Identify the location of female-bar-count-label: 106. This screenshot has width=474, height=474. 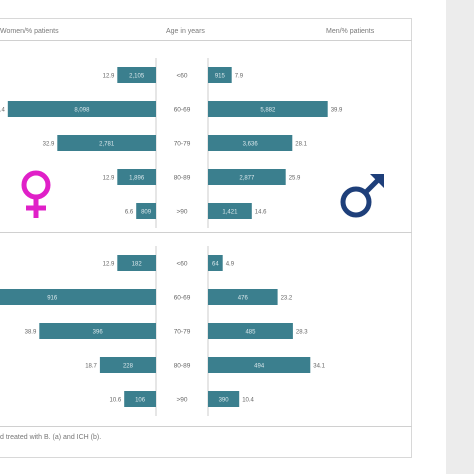
(140, 401).